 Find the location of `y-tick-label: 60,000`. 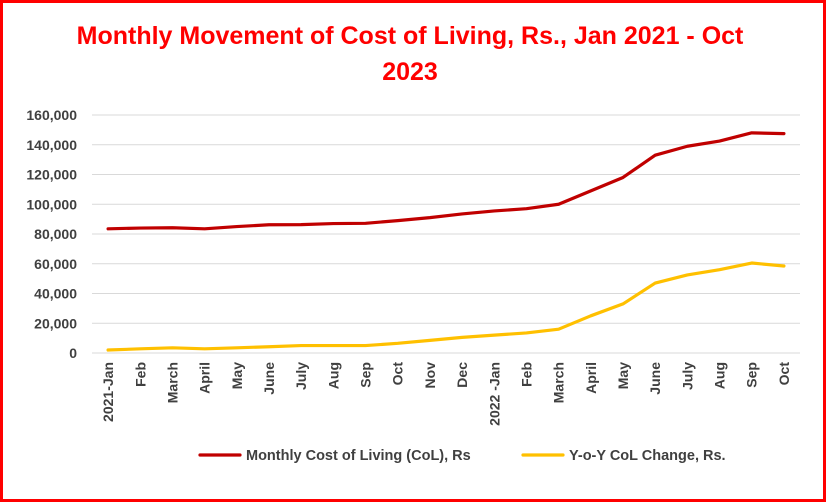

y-tick-label: 60,000 is located at coordinates (55, 264).